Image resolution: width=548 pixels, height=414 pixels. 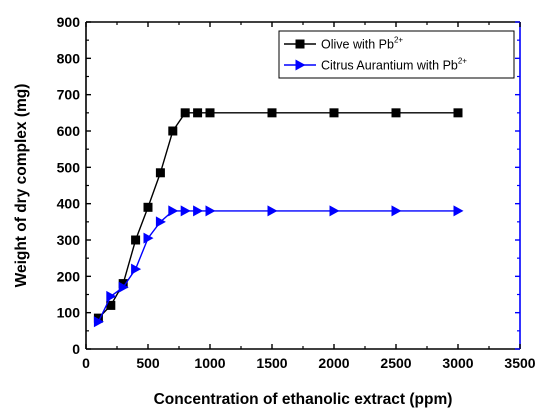 What do you see at coordinates (209, 363) in the screenshot?
I see `x-tick-label: 1000` at bounding box center [209, 363].